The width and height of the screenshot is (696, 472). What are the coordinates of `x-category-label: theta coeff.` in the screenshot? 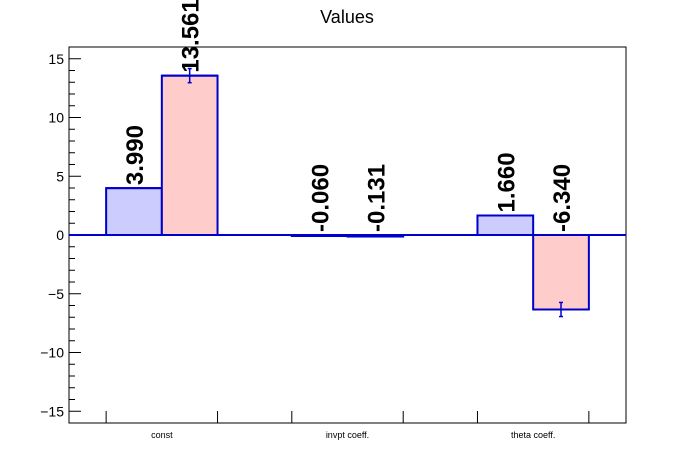 It's located at (533, 435).